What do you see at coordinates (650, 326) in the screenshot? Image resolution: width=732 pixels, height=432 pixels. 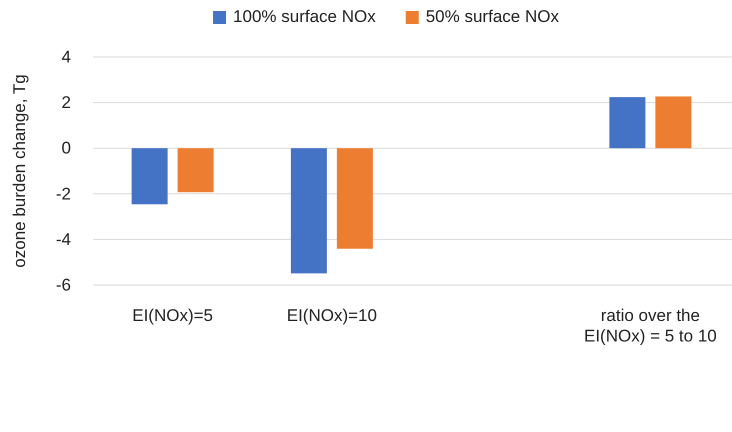 I see `x-tick-label: ratio over the EI(NOx) = 5 to 10` at bounding box center [650, 326].